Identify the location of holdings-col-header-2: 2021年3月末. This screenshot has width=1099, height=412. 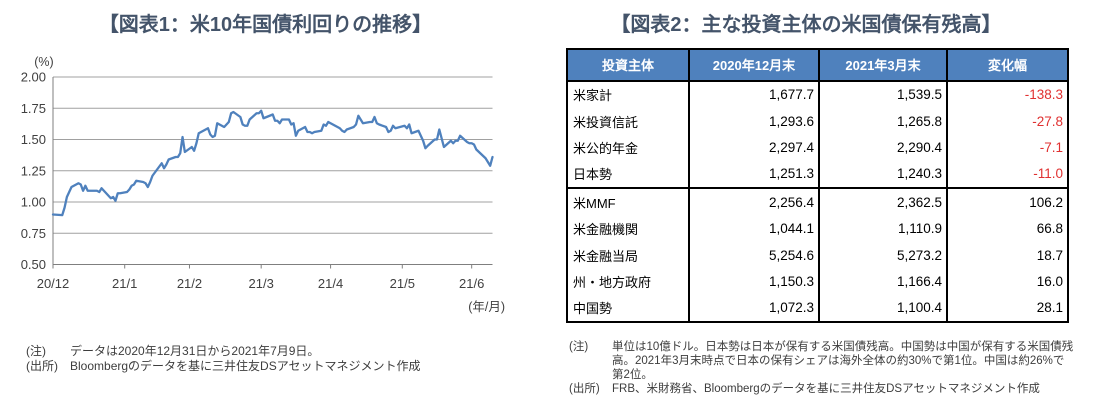
(883, 64).